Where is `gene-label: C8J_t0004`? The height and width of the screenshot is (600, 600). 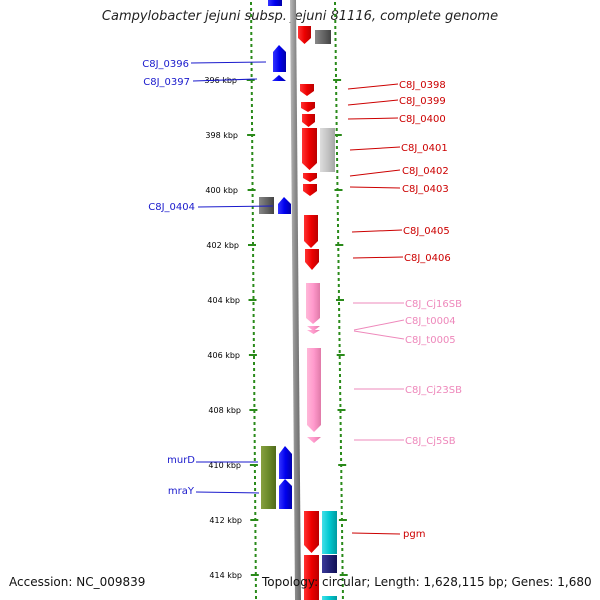
gene-label: C8J_t0004 is located at coordinates (430, 321).